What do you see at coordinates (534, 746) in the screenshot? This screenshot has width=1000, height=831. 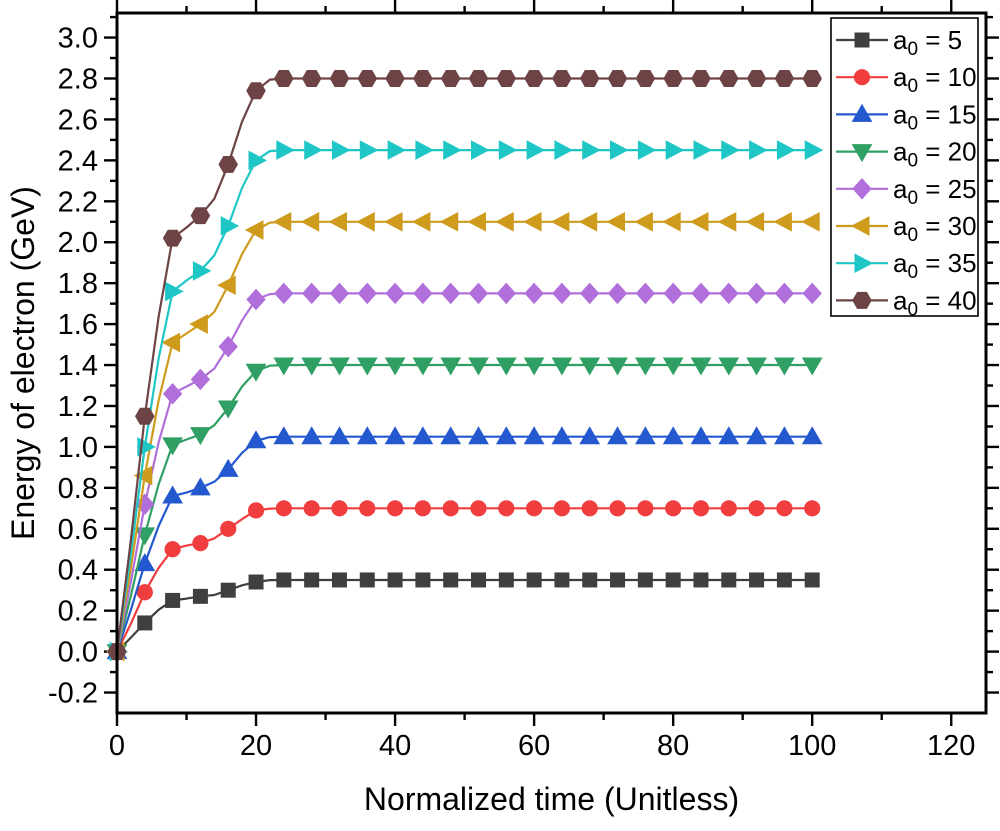 I see `svg-text: 60` at bounding box center [534, 746].